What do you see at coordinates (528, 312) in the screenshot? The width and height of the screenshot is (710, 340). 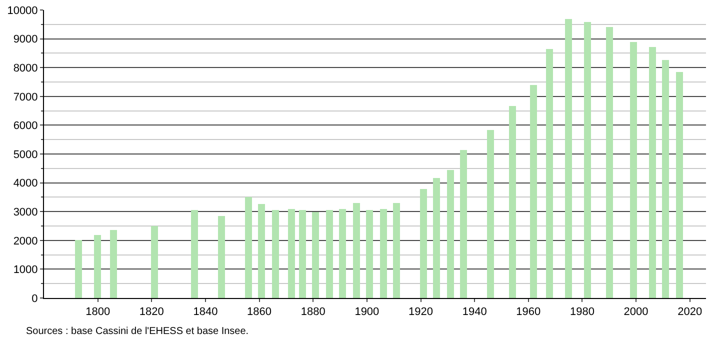 I see `x-tick-label: 1960` at bounding box center [528, 312].